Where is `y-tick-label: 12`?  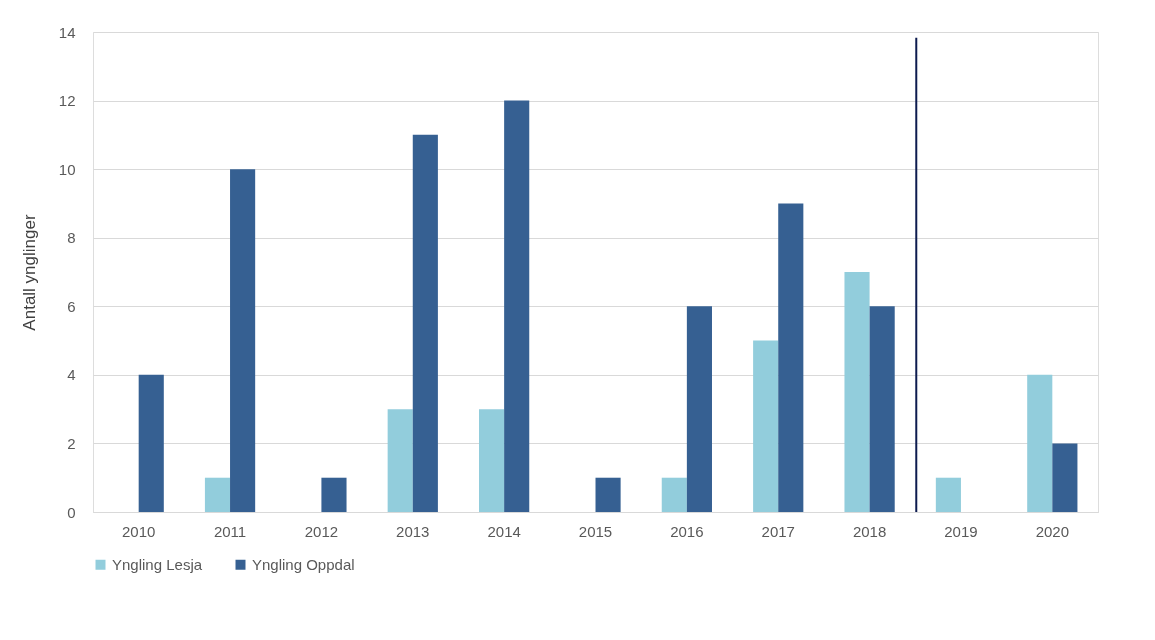
y-tick-label: 12 is located at coordinates (67, 101).